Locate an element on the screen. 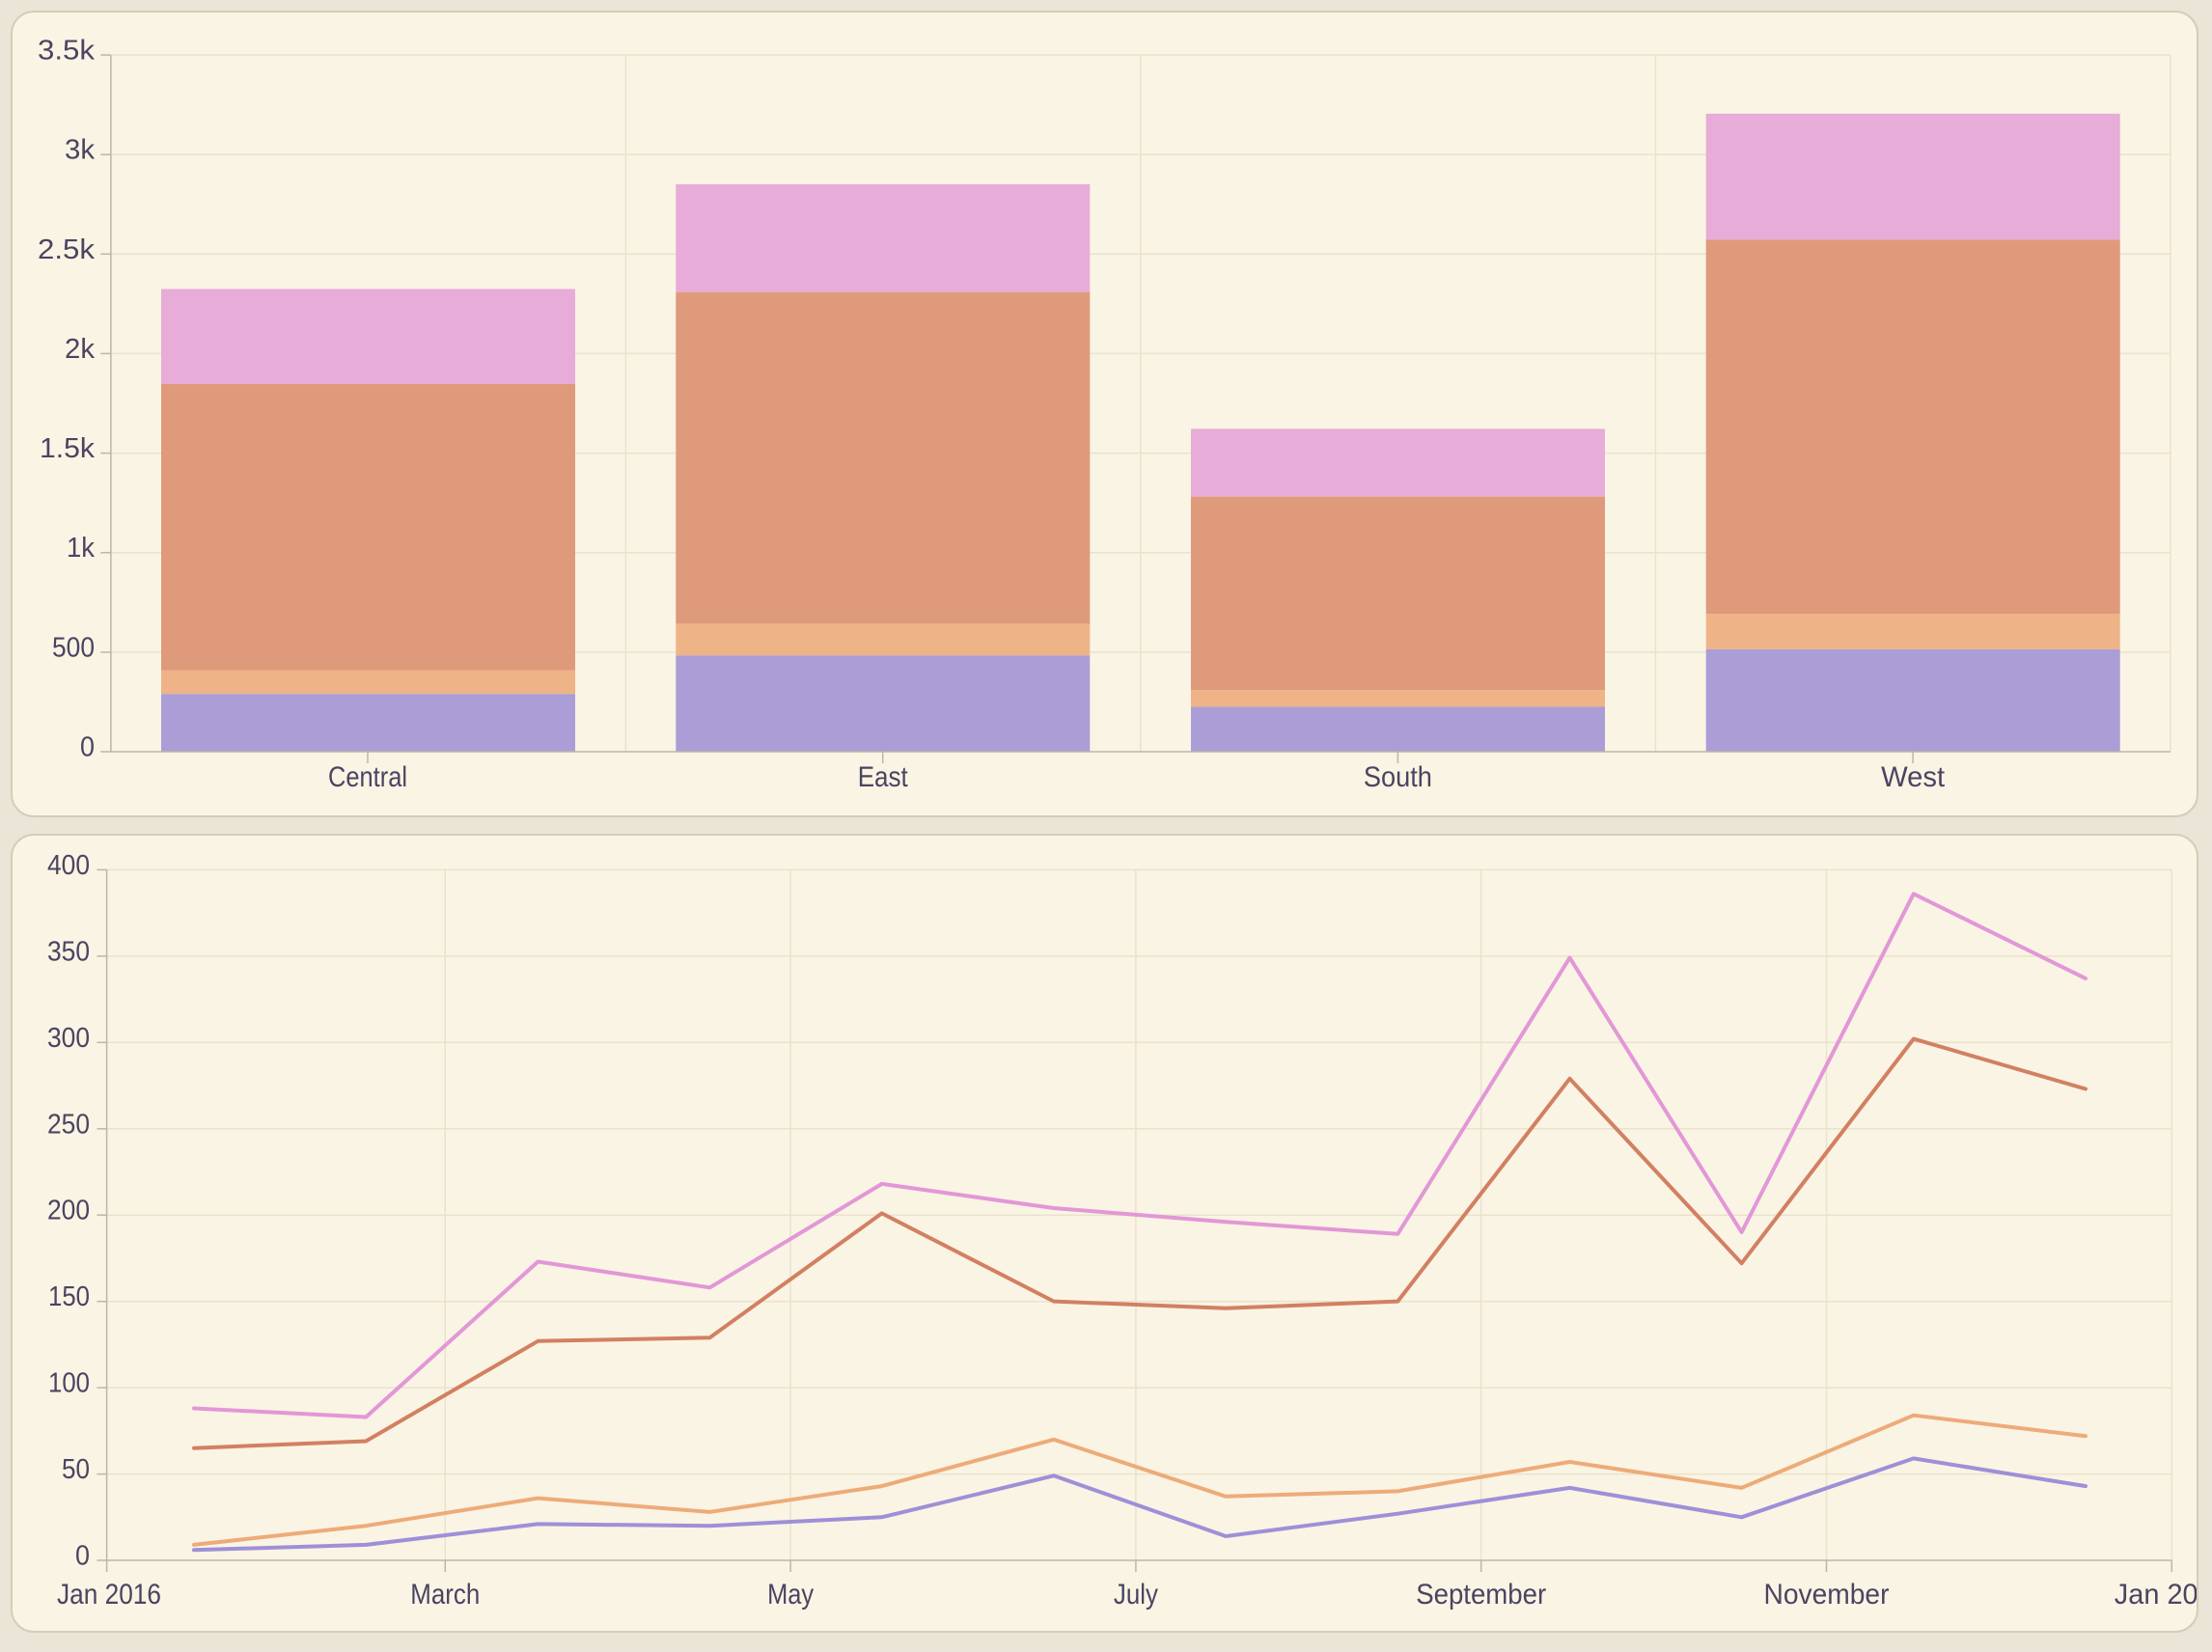  svg-text: May is located at coordinates (790, 1595).